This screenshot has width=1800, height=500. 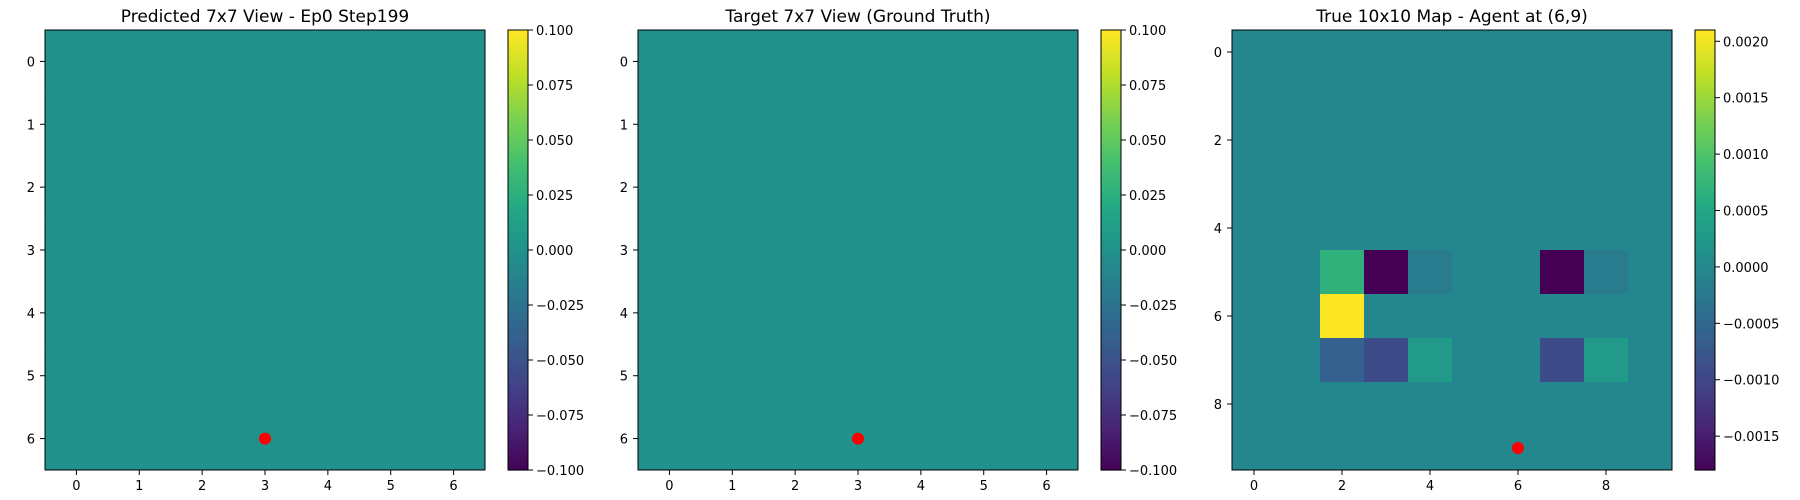 I want to click on y-tick-label: 0, so click(x=31, y=62).